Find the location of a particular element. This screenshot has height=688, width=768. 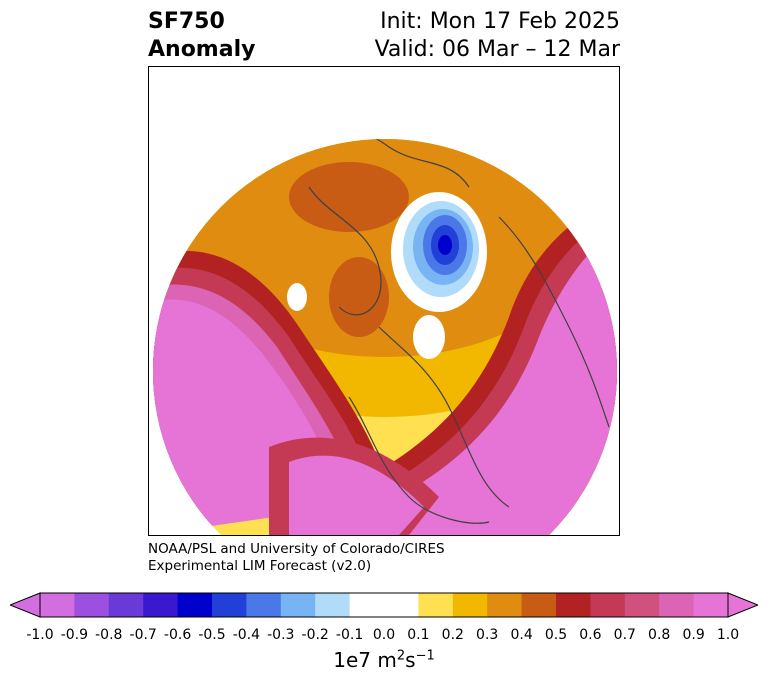

anomaly-label: Anomaly is located at coordinates (202, 49).